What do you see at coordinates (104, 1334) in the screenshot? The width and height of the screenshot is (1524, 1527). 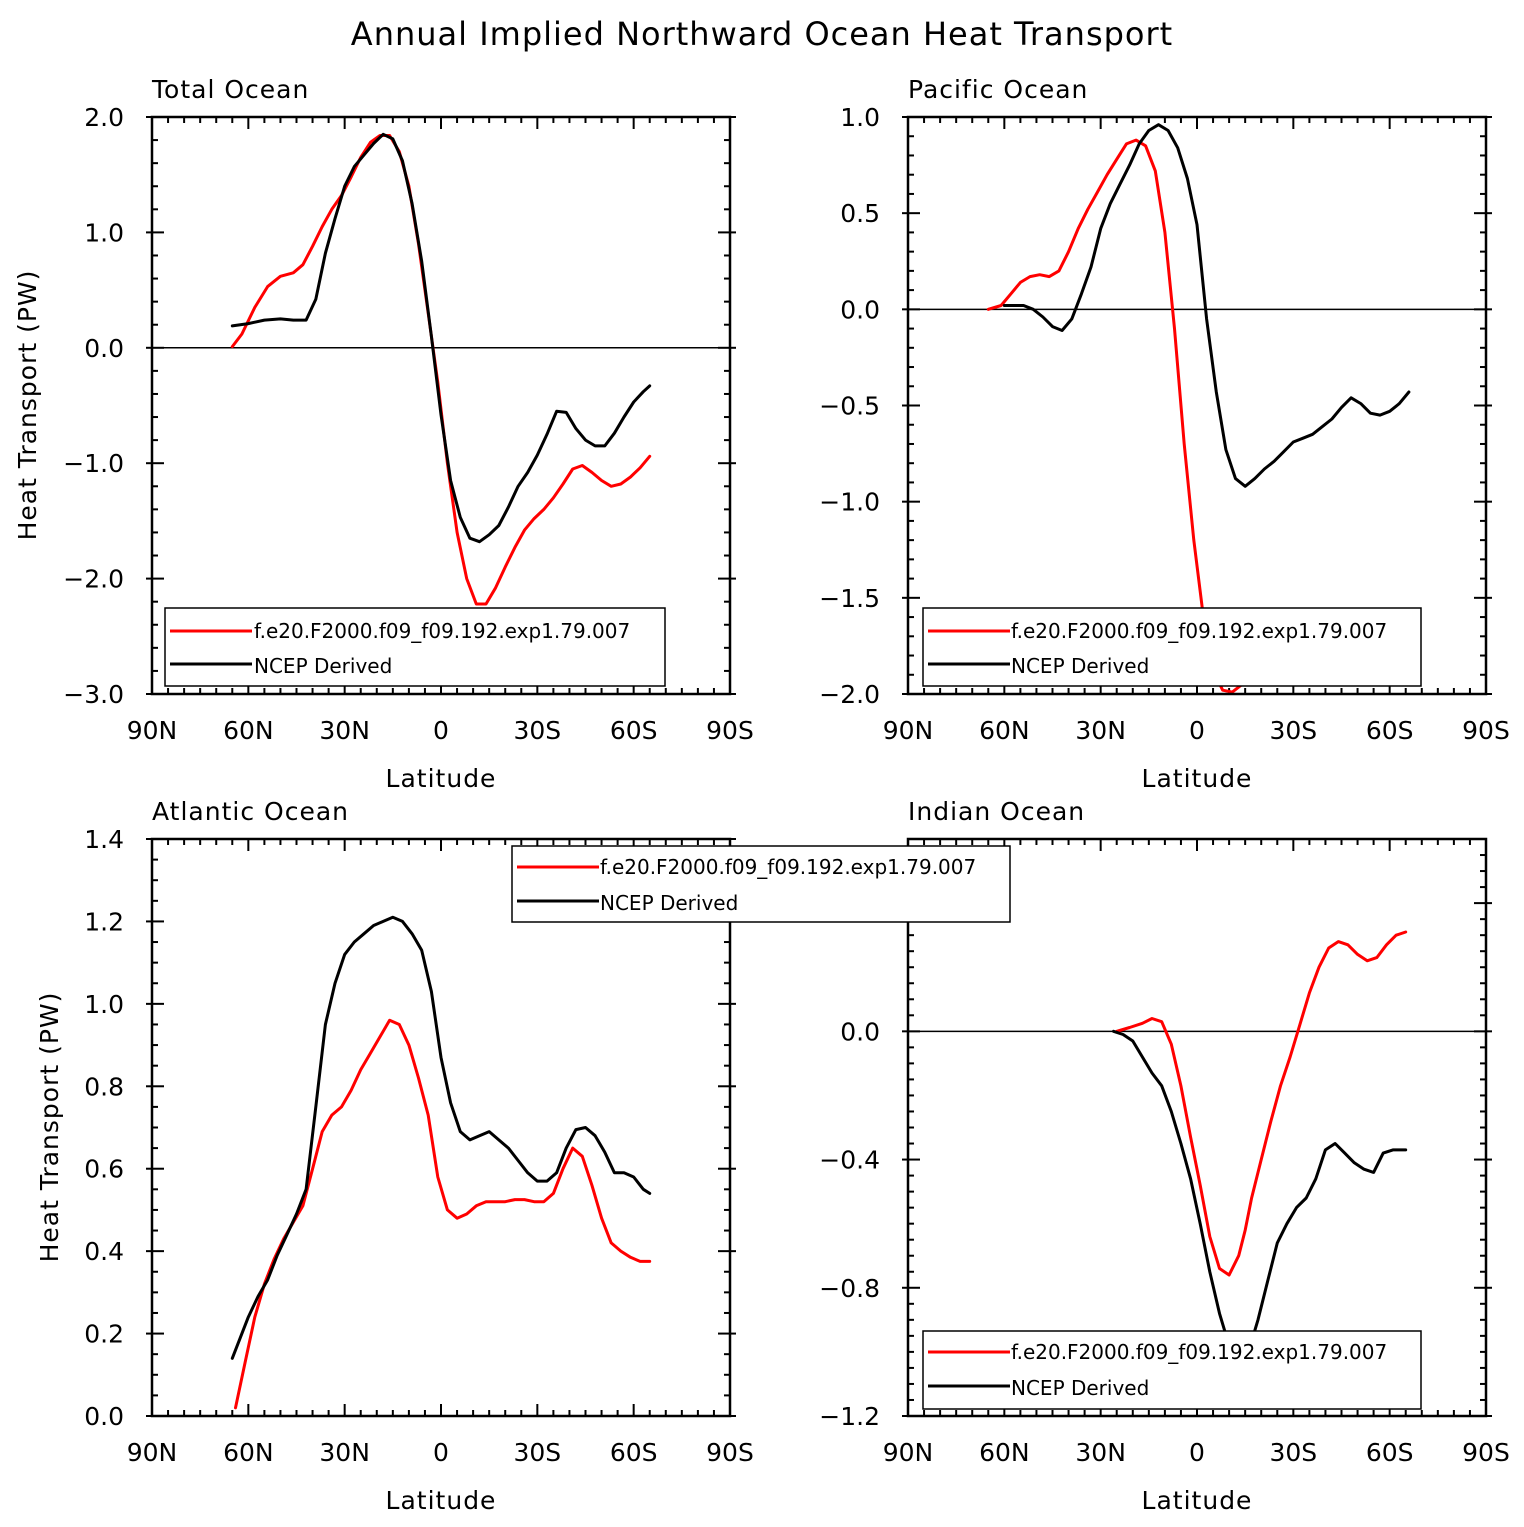 I see `y-tick-label: 0.2` at bounding box center [104, 1334].